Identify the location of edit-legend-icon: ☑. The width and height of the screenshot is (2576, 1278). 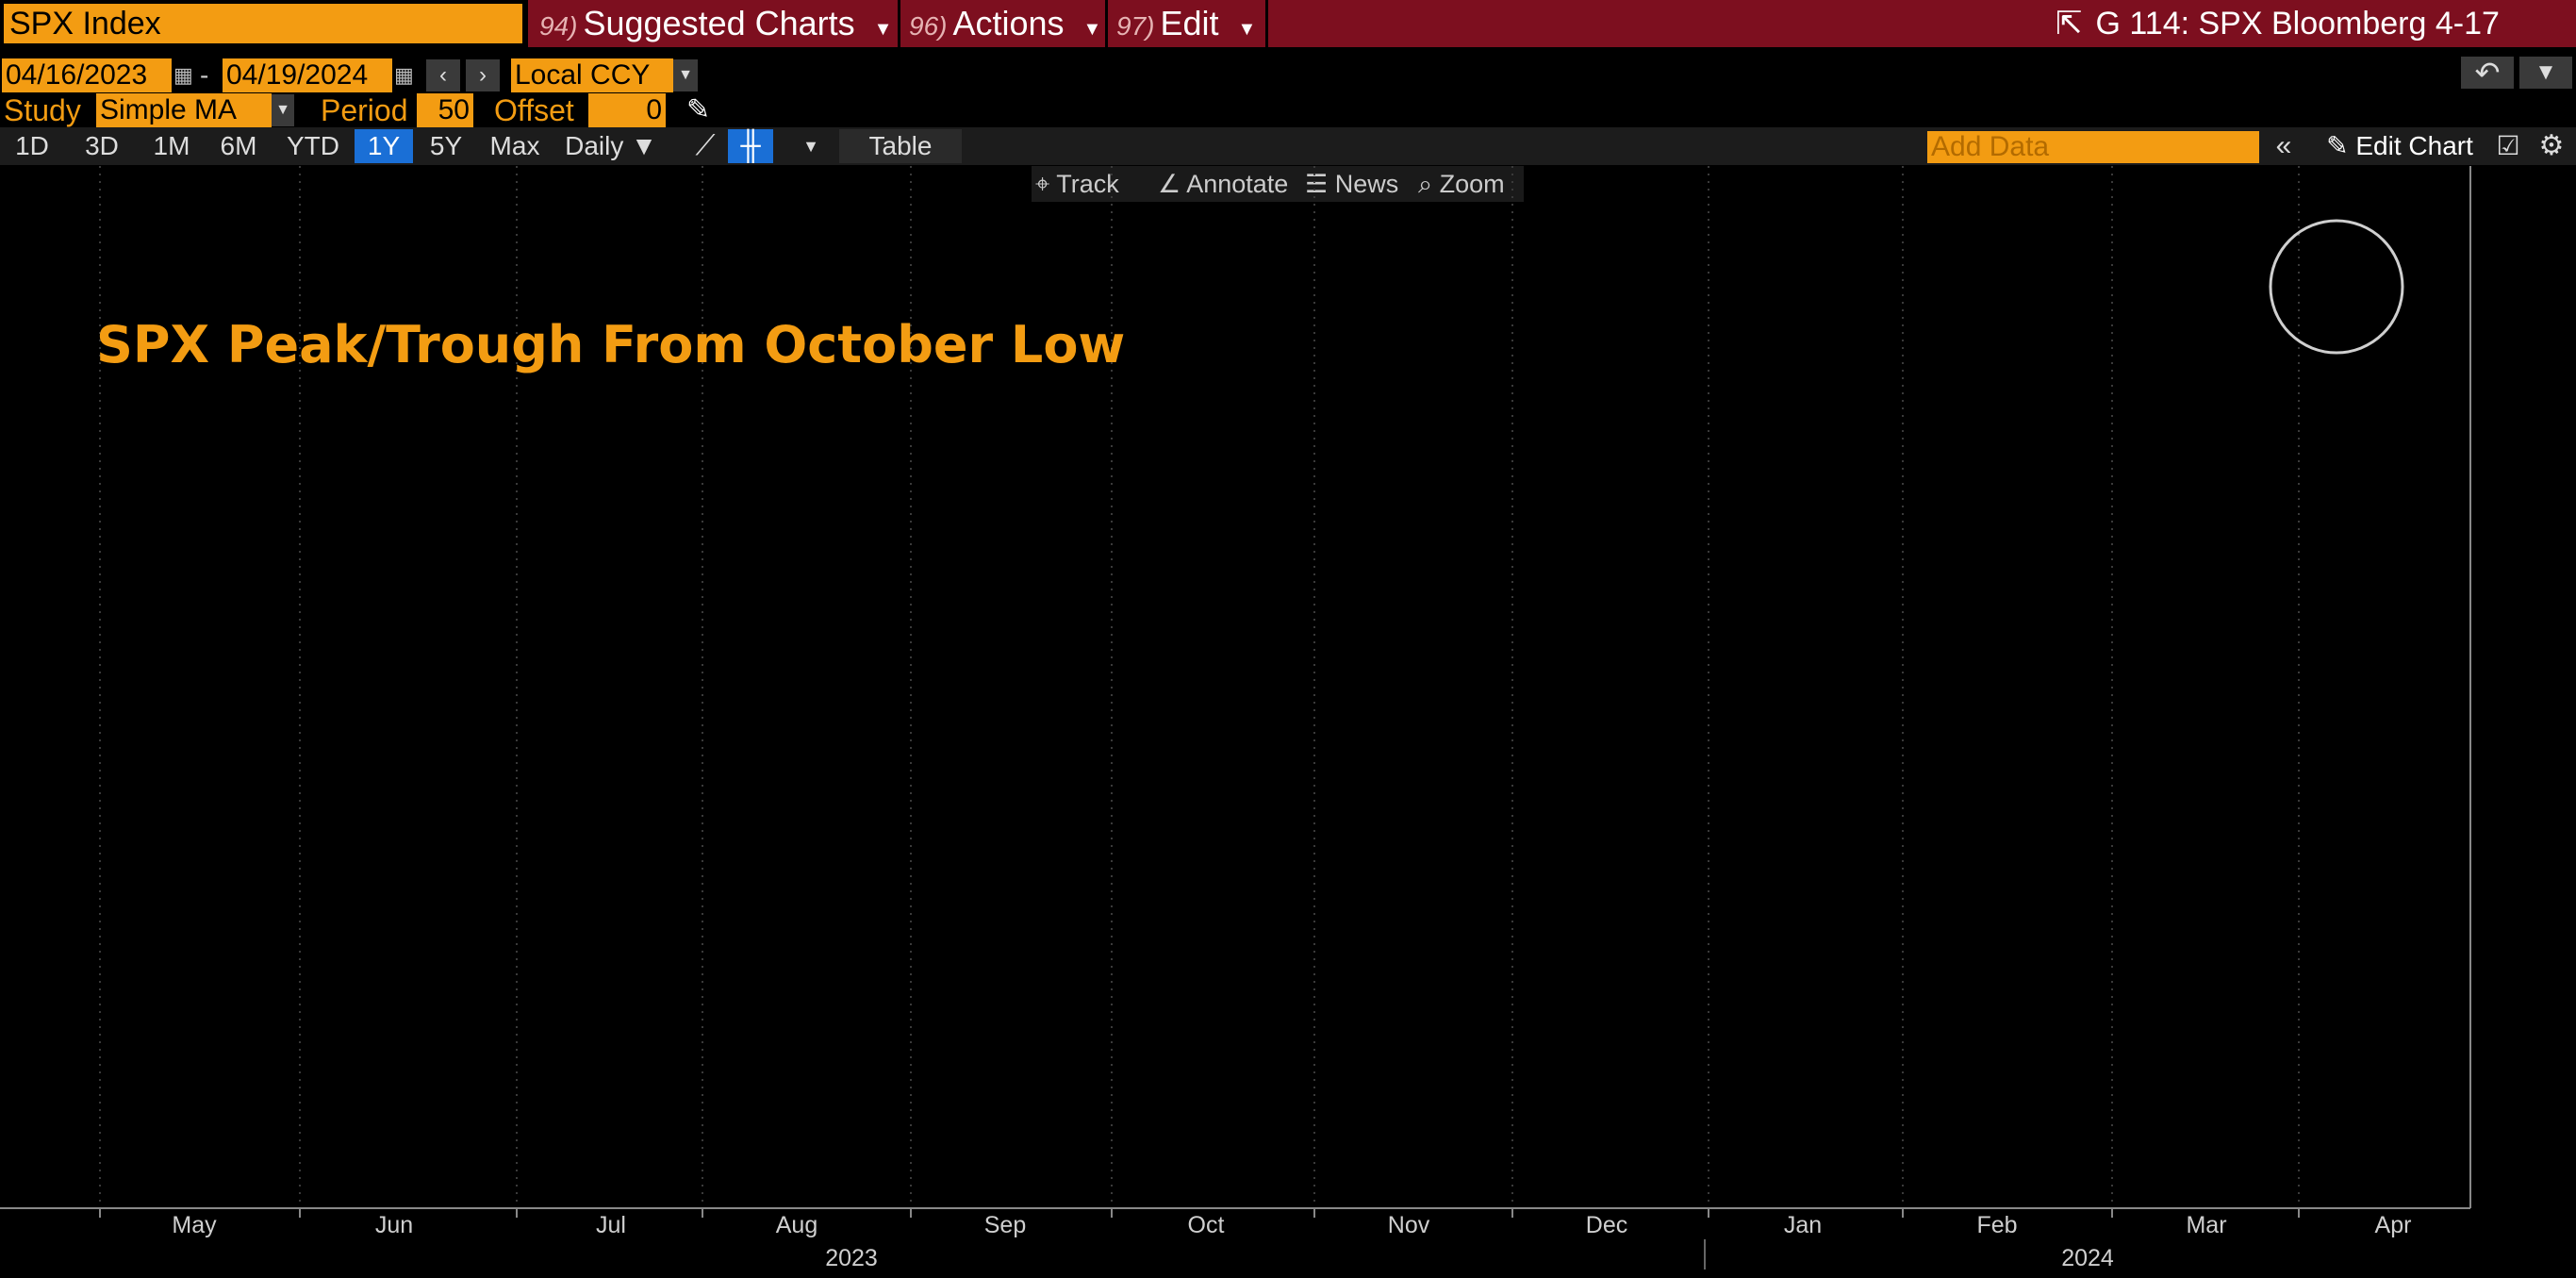
(2508, 146).